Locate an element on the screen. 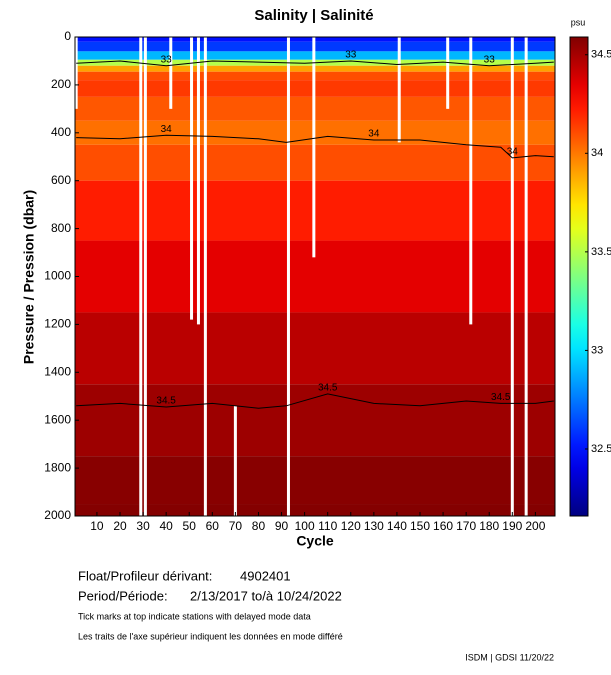 The width and height of the screenshot is (611, 675). colorbar-tick-label: 33 is located at coordinates (597, 350).